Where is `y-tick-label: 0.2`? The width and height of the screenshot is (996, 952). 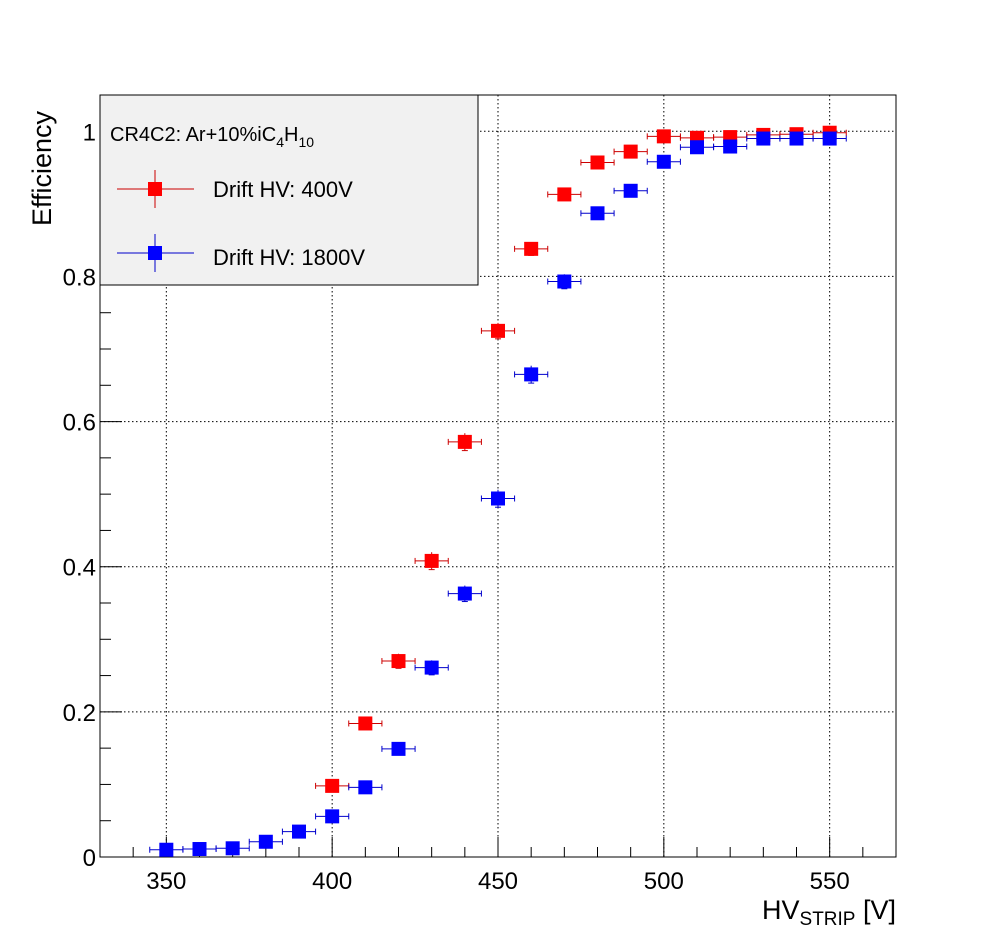 y-tick-label: 0.2 is located at coordinates (79, 713).